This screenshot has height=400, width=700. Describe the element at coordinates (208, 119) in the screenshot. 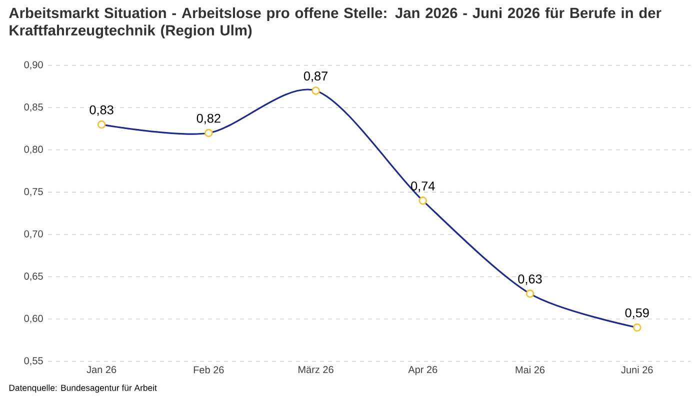

I see `data-label: 0,82` at that location.